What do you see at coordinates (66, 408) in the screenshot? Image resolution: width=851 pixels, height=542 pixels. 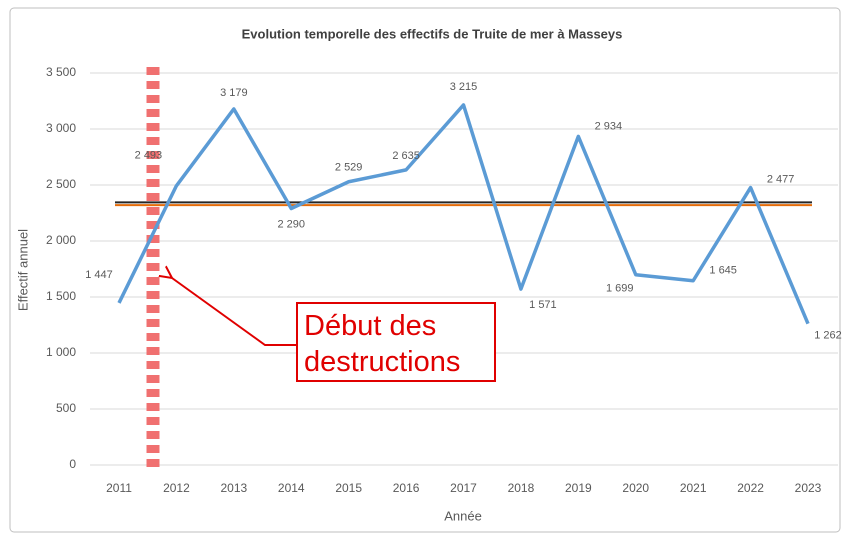 I see `y-tick-label: 500` at bounding box center [66, 408].